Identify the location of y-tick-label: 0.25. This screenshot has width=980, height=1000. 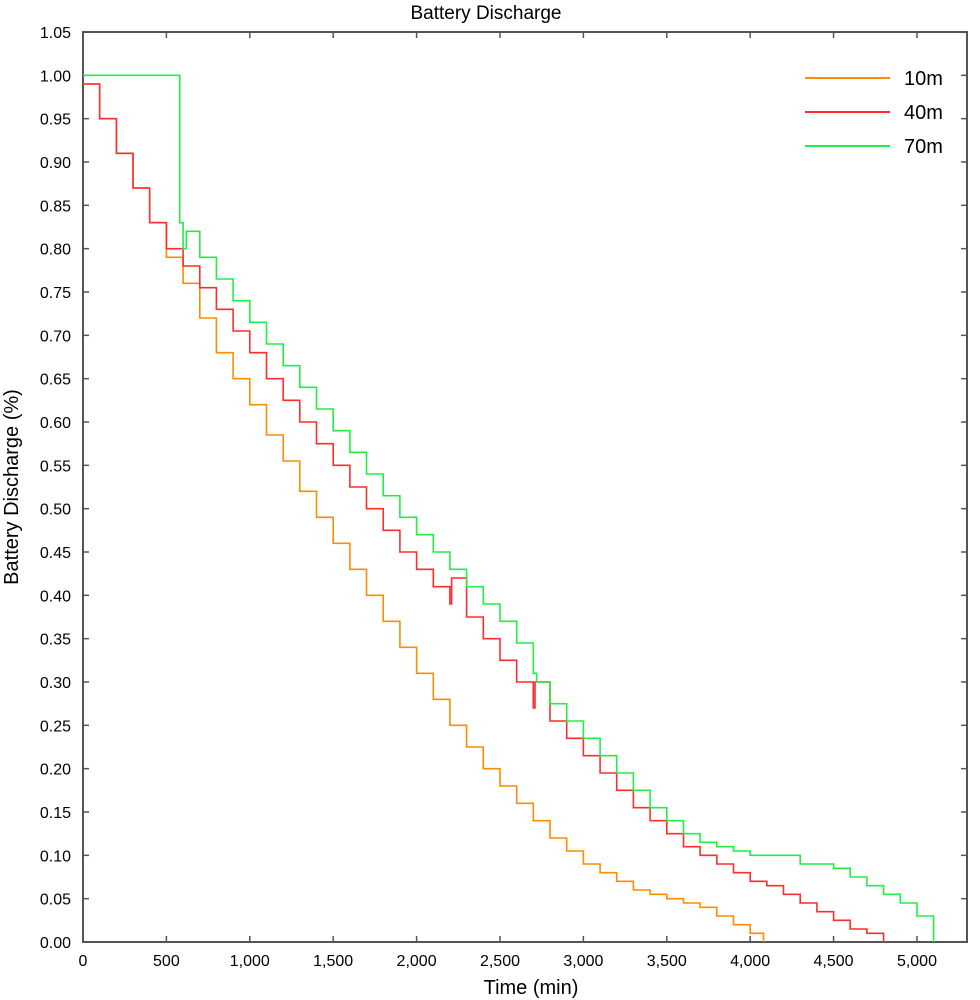
(55, 726).